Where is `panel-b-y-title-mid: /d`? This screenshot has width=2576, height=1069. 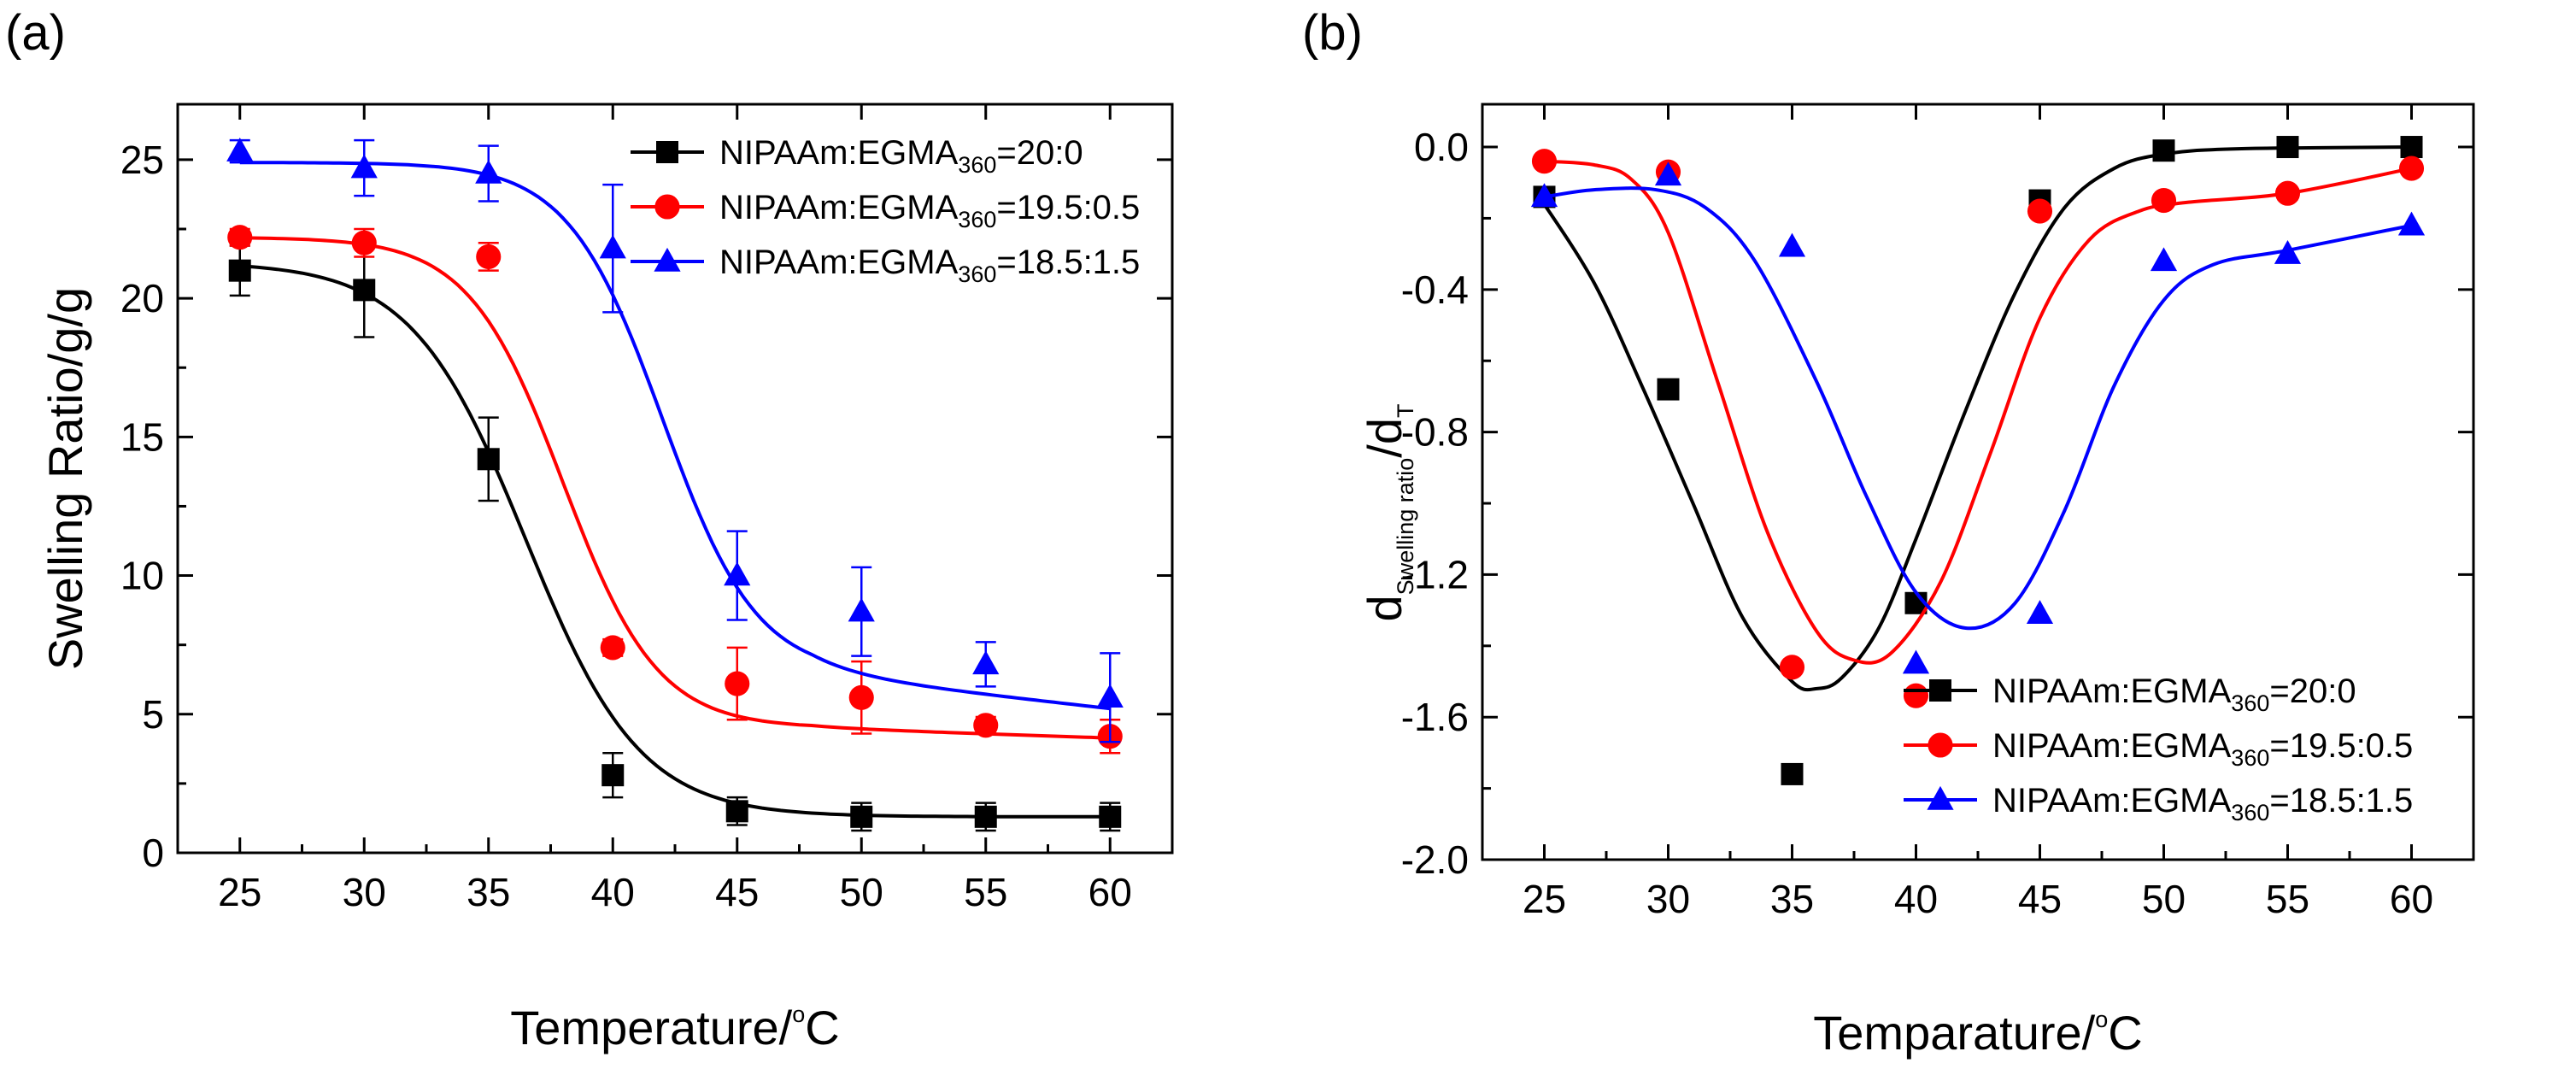
panel-b-y-title-mid: /d is located at coordinates (1384, 438).